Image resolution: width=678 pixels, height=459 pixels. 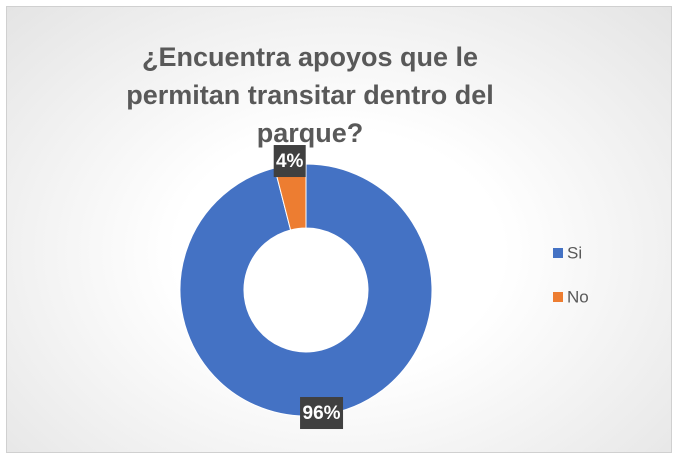 I want to click on data-label: 96%, so click(x=322, y=413).